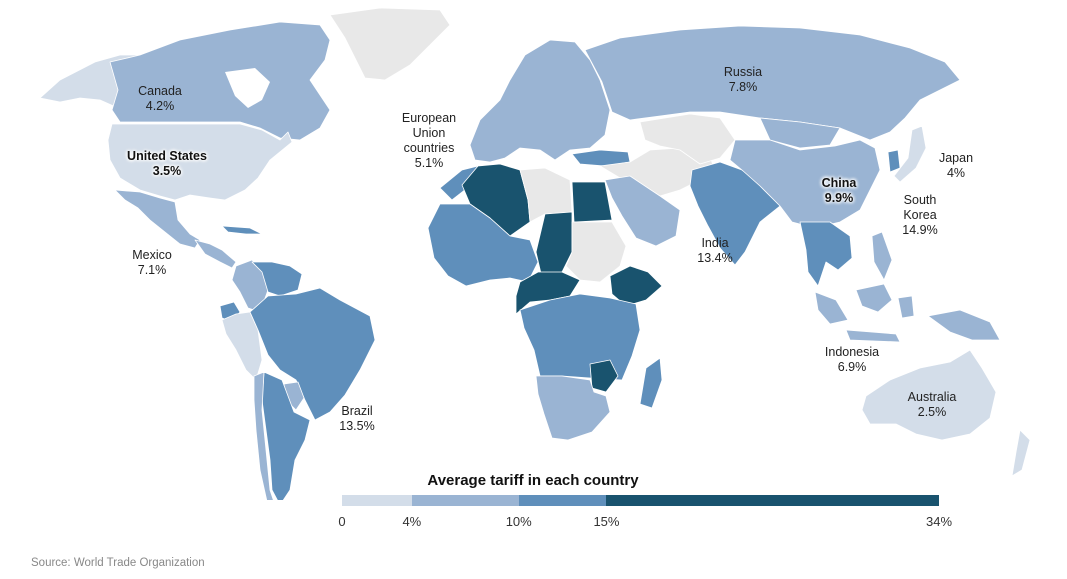 The width and height of the screenshot is (1067, 579). What do you see at coordinates (247, 88) in the screenshot?
I see `region-hudson-bay-water` at bounding box center [247, 88].